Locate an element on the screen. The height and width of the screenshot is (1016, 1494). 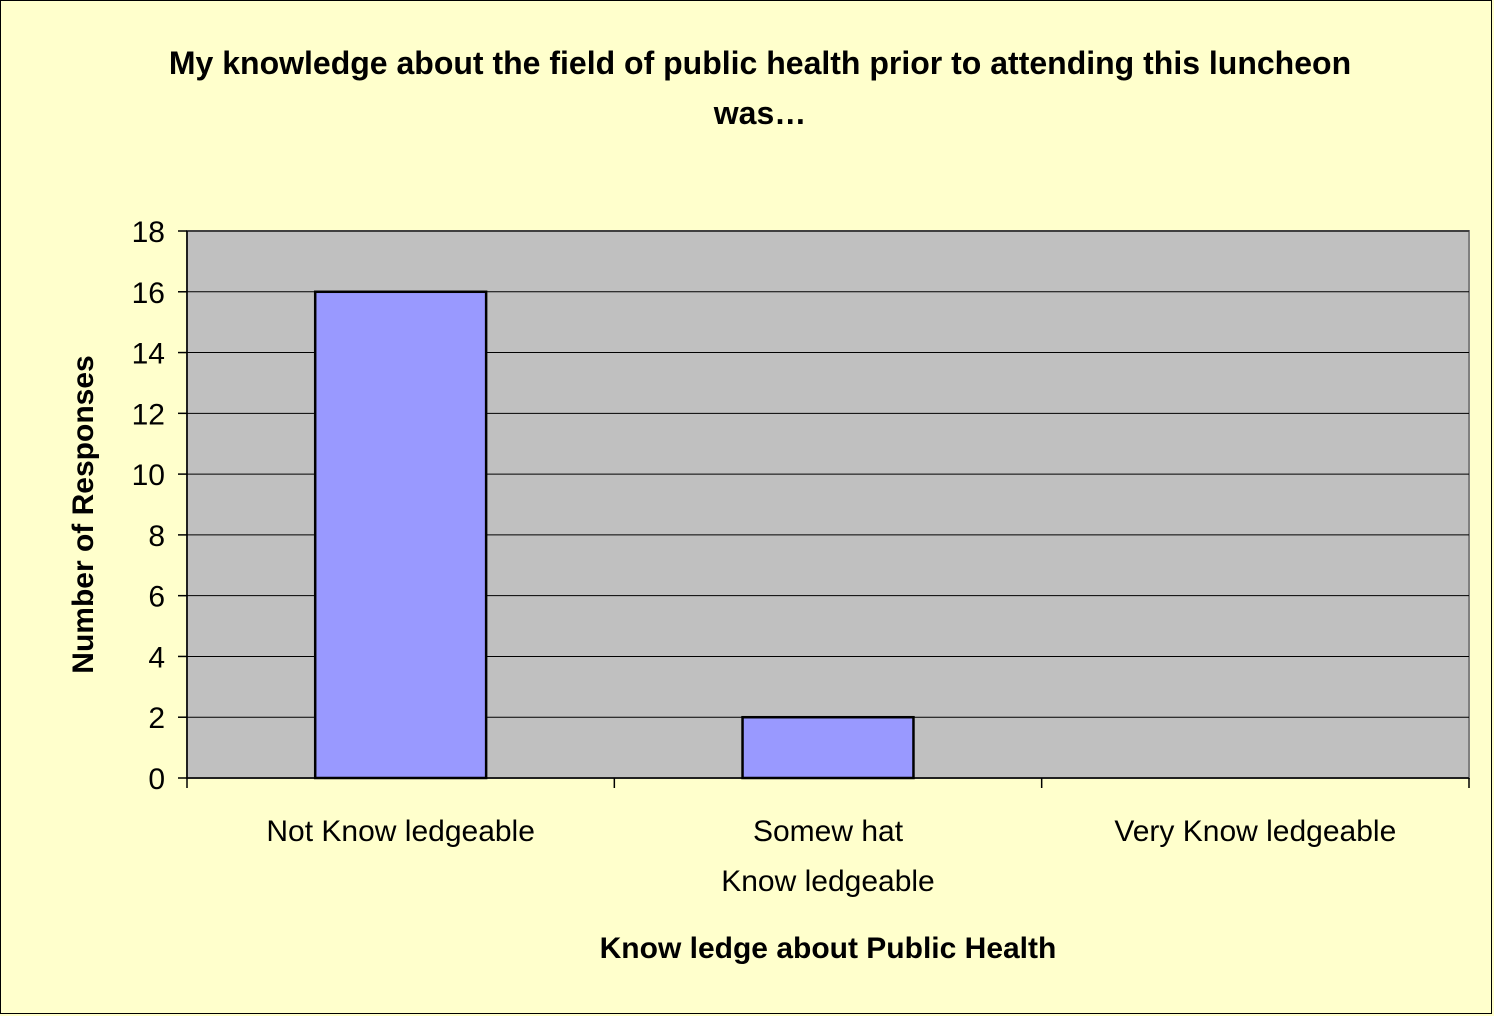
x-tick-label: Not Know ledgeable is located at coordinates (400, 831).